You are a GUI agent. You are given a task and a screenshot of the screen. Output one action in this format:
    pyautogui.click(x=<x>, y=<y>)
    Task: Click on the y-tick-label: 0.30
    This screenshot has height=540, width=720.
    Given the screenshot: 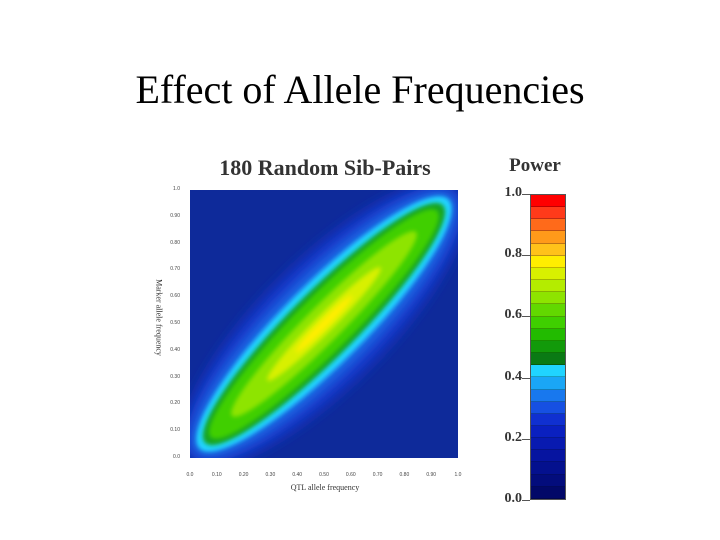 What is the action you would take?
    pyautogui.click(x=175, y=376)
    